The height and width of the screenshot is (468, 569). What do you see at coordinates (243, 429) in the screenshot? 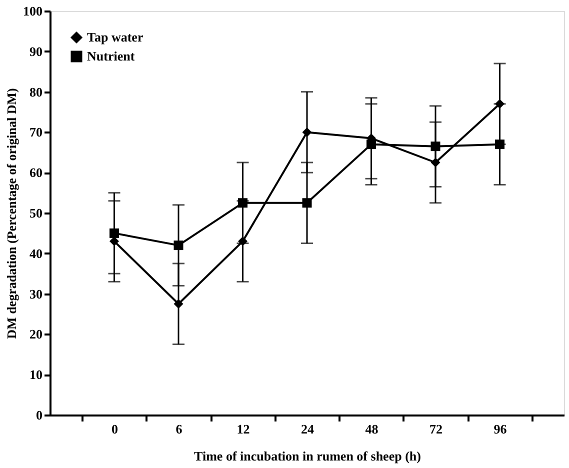
I see `x-tick-label: 12` at bounding box center [243, 429].